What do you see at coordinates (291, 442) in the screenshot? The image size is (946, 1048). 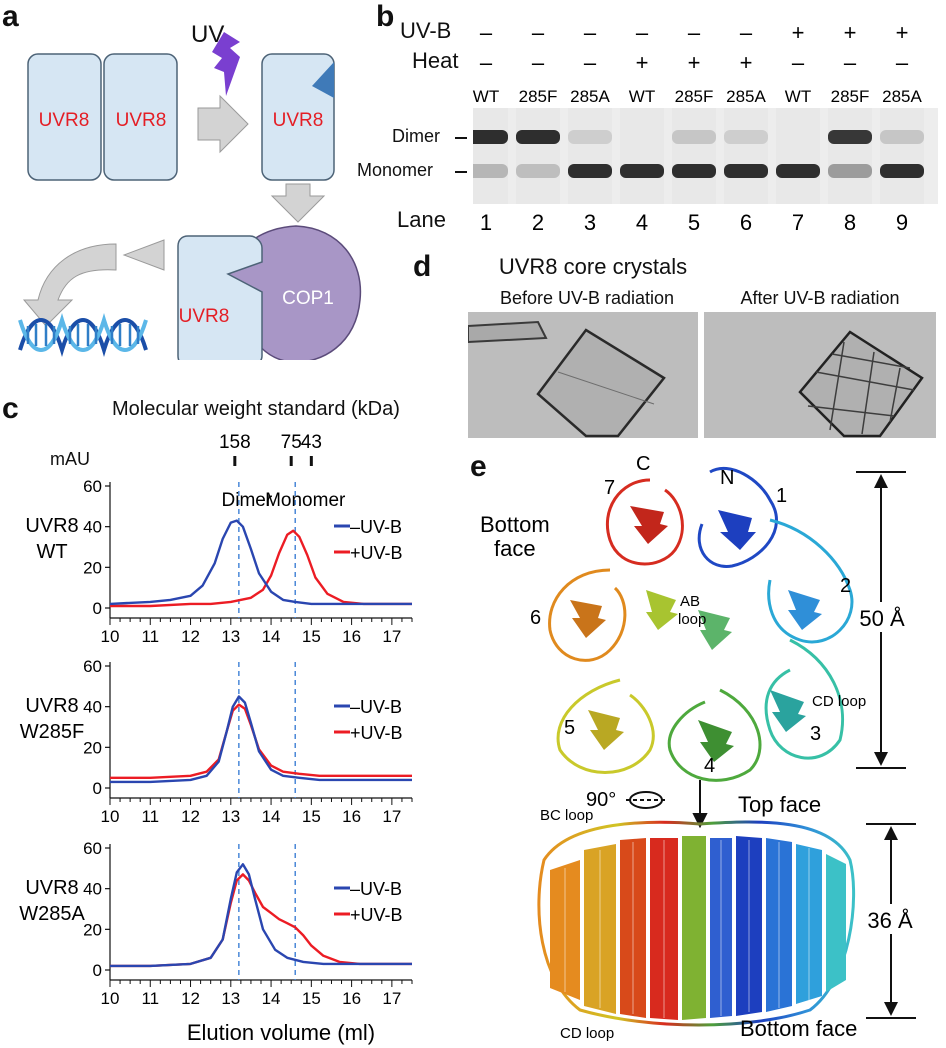 I see `mw-marker-label: 75` at bounding box center [291, 442].